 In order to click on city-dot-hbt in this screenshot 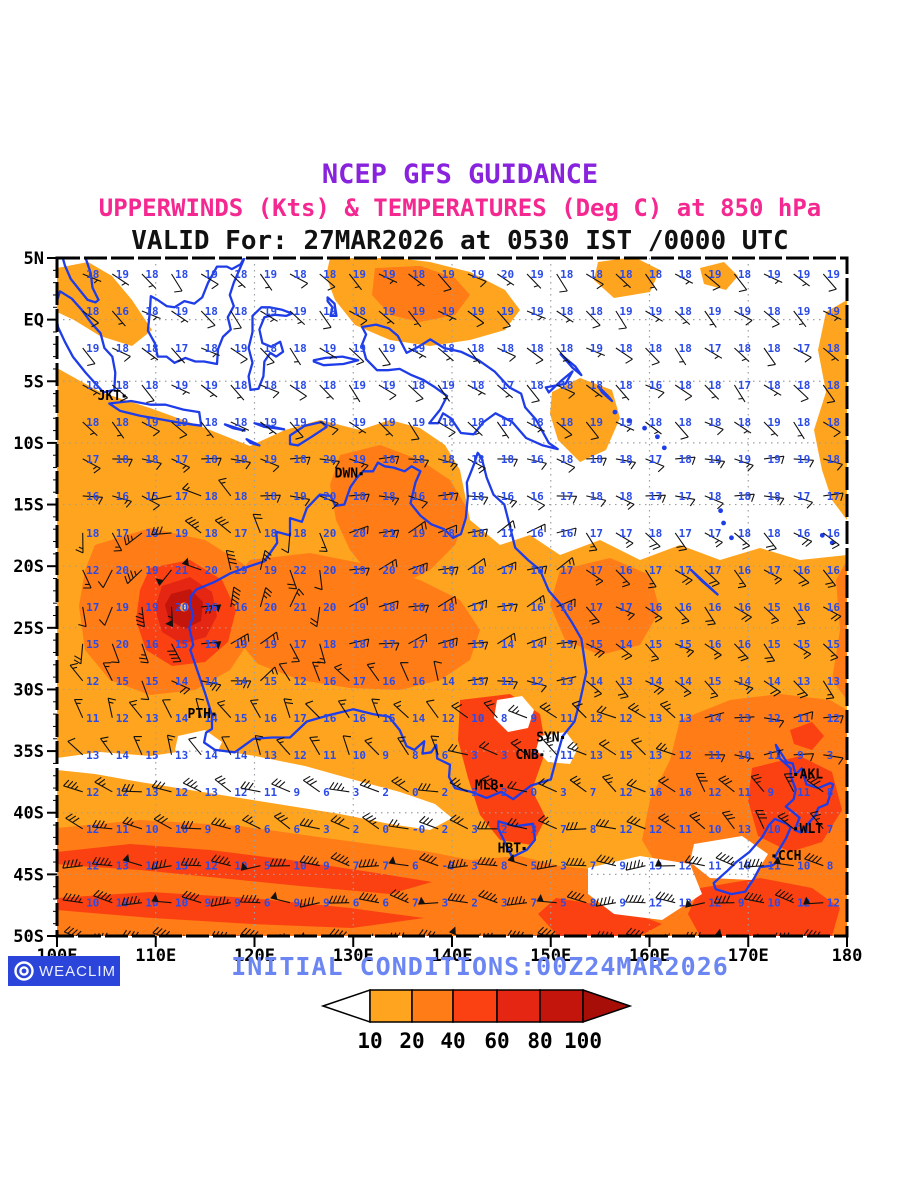, I will do `click(524, 848)`.